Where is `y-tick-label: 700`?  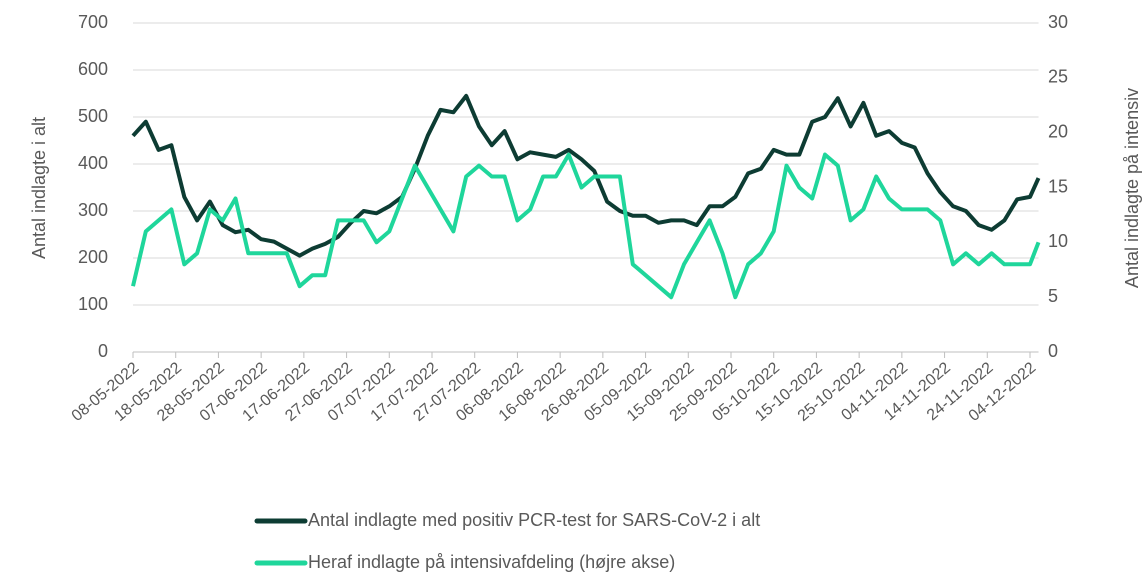 y-tick-label: 700 is located at coordinates (93, 22).